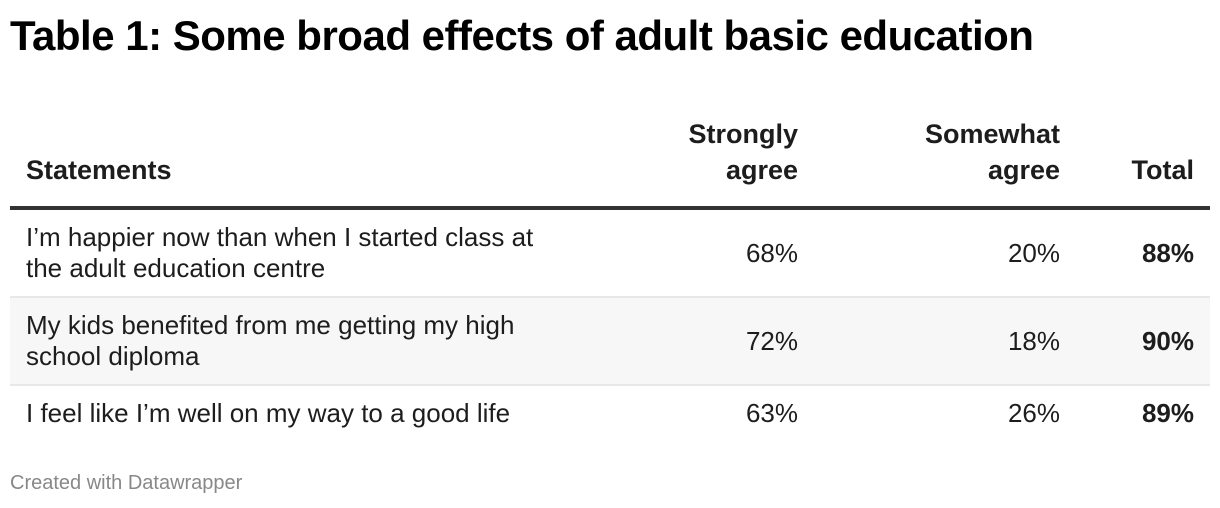  What do you see at coordinates (1167, 252) in the screenshot?
I see `total-cell: 88%` at bounding box center [1167, 252].